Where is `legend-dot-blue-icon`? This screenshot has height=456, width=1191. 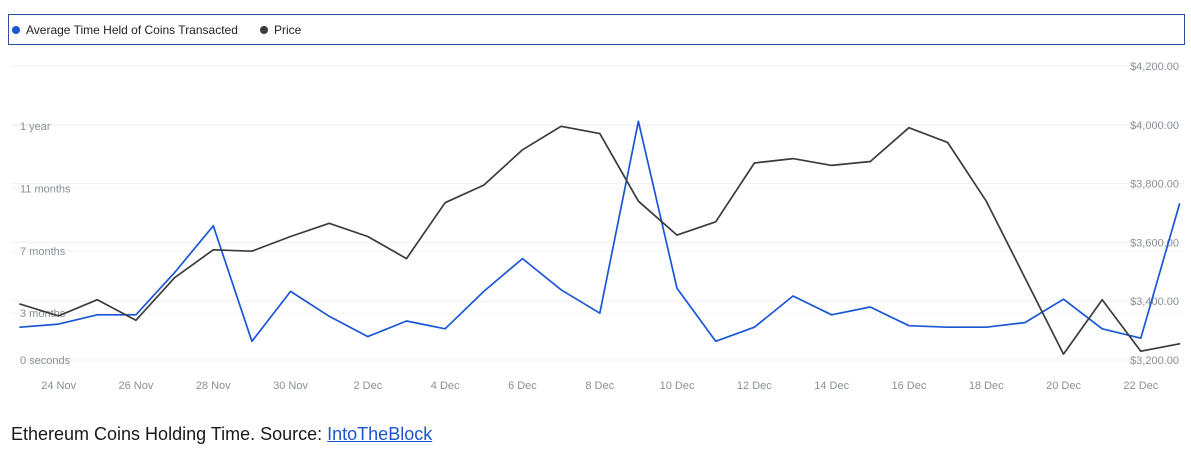
legend-dot-blue-icon is located at coordinates (16, 29).